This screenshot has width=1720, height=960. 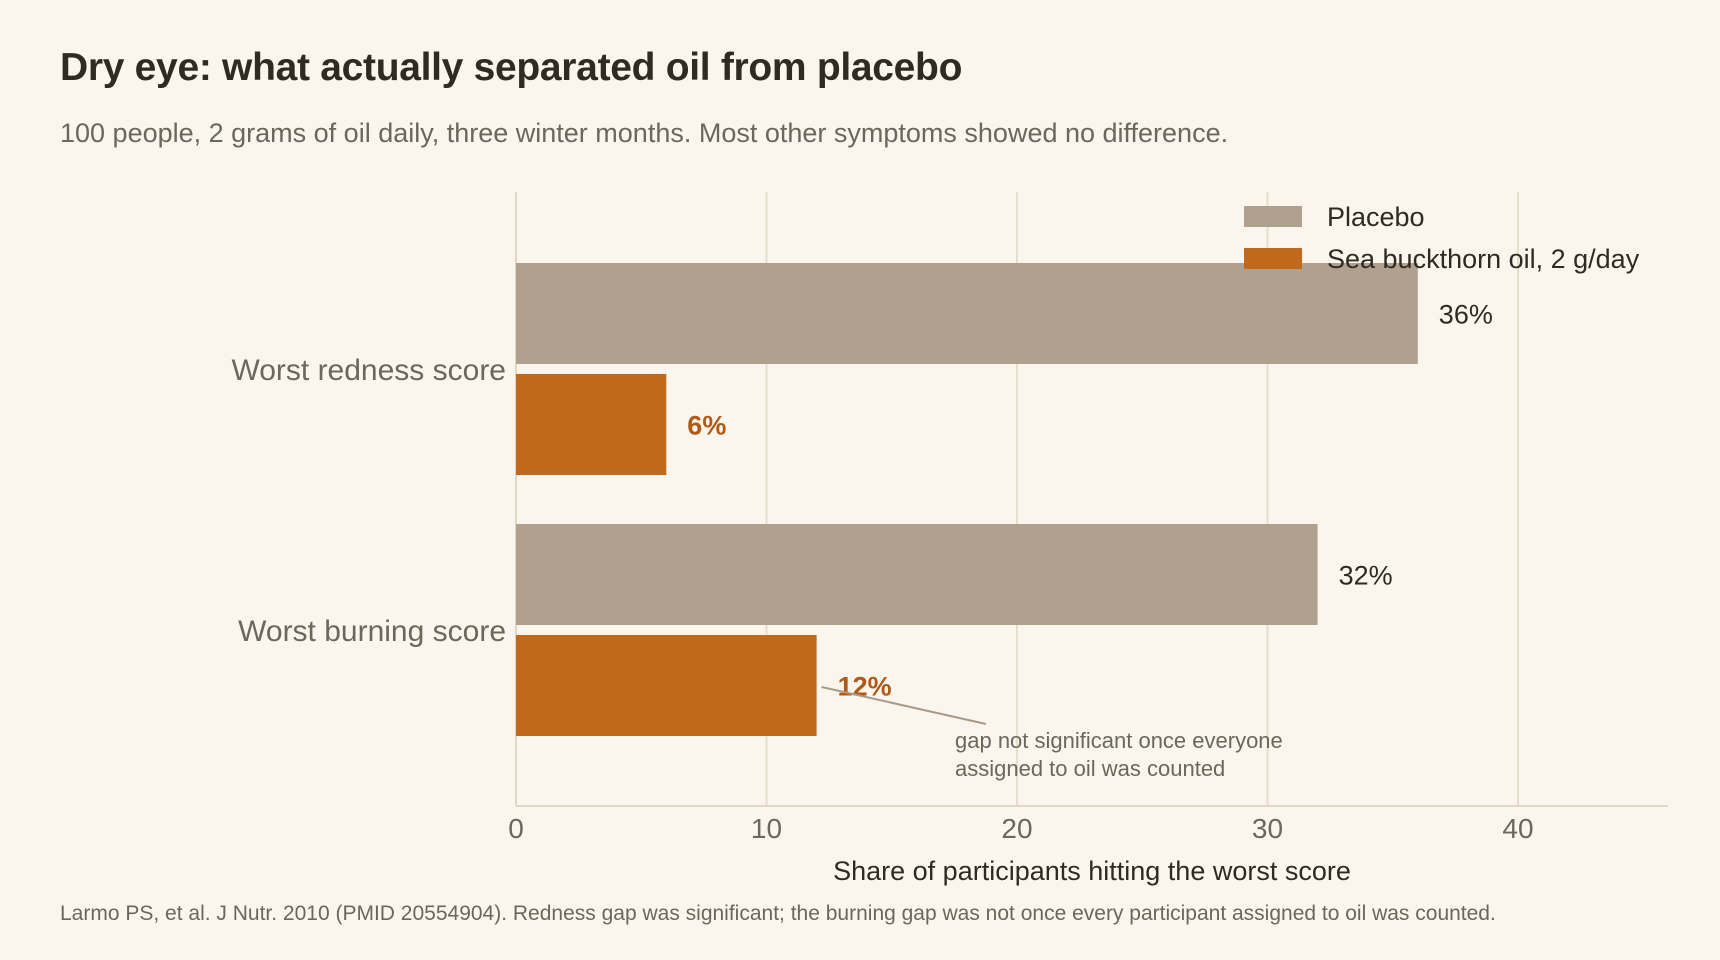 I want to click on x-tick-label: 10, so click(x=766, y=828).